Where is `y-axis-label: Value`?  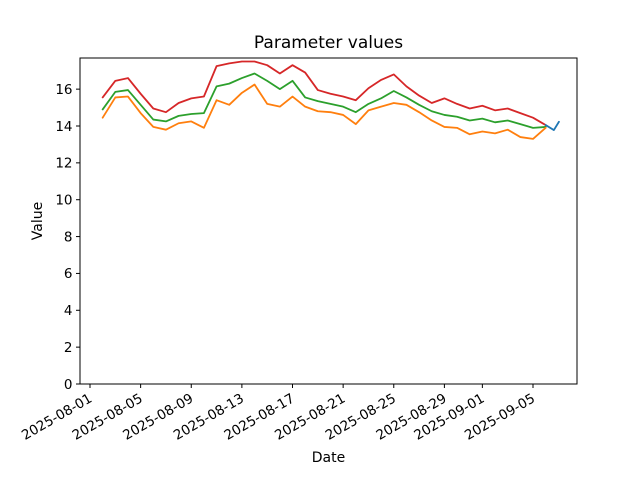 y-axis-label: Value is located at coordinates (38, 221).